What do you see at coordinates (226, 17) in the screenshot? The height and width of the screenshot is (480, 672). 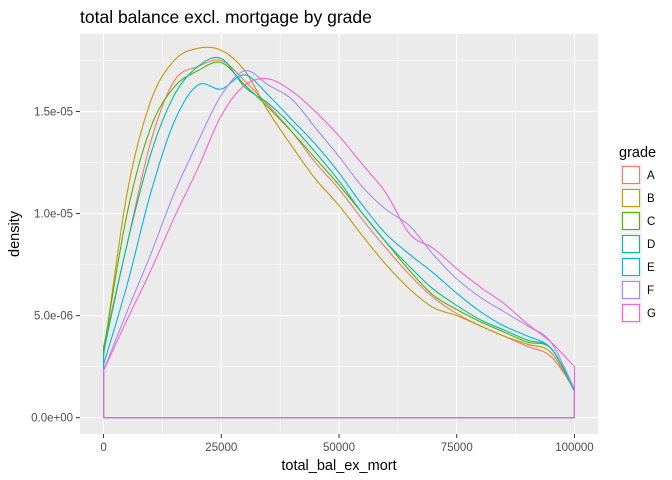 I see `chart-title: total balance excl. mortgage by grade` at bounding box center [226, 17].